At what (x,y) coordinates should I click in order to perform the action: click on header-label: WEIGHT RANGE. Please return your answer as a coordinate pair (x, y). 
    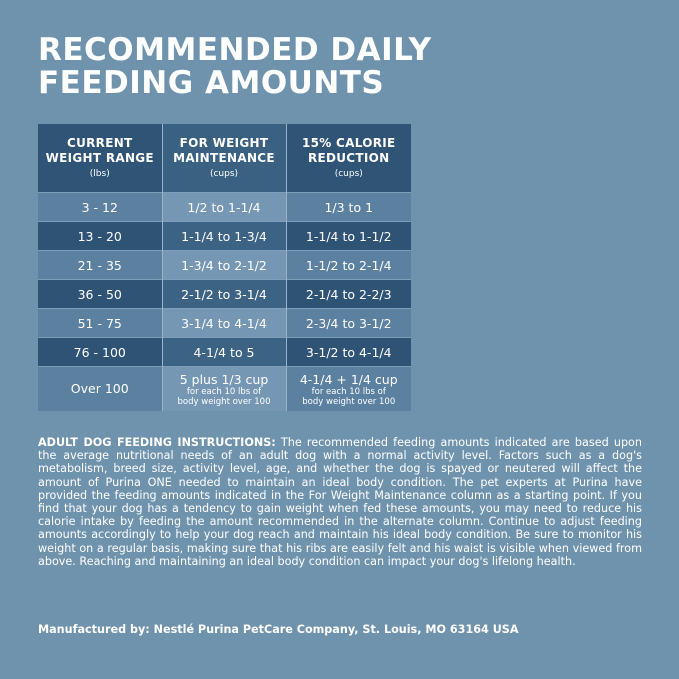
    Looking at the image, I should click on (99, 157).